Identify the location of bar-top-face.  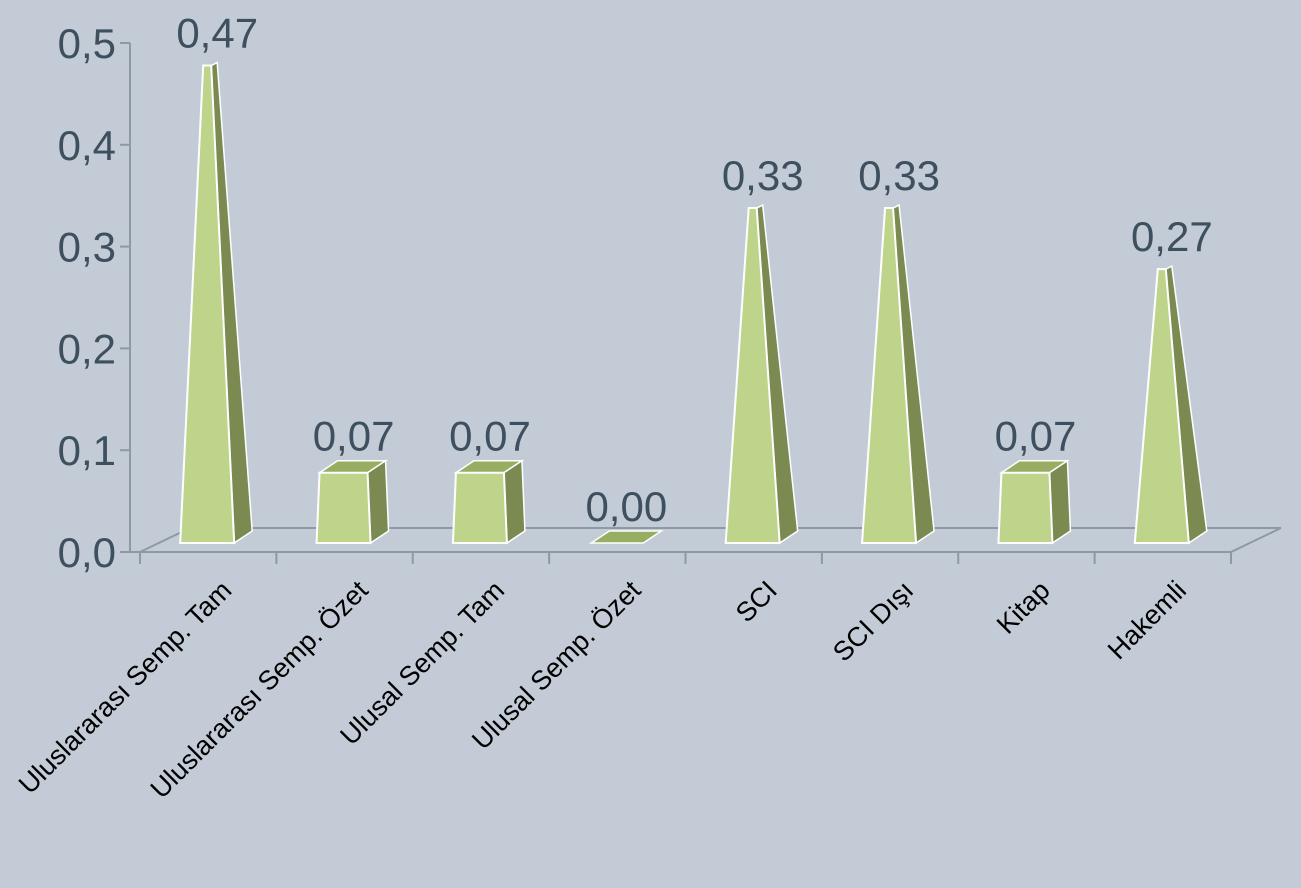
(626, 537).